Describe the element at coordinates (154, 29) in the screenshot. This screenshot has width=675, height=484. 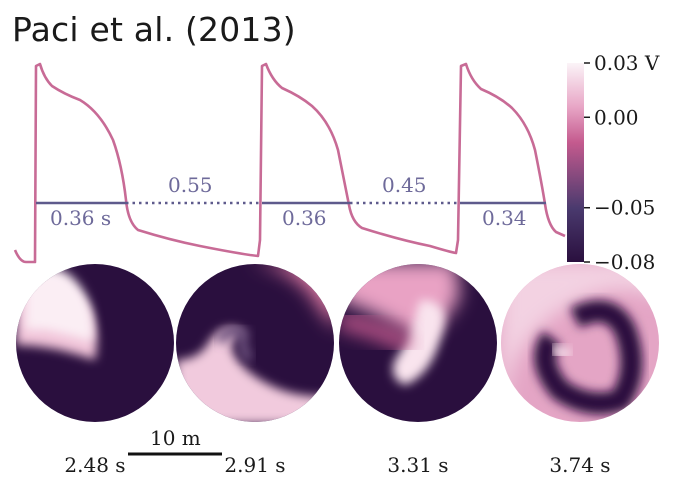
I see `figure-title: Paci et al. (2013)` at that location.